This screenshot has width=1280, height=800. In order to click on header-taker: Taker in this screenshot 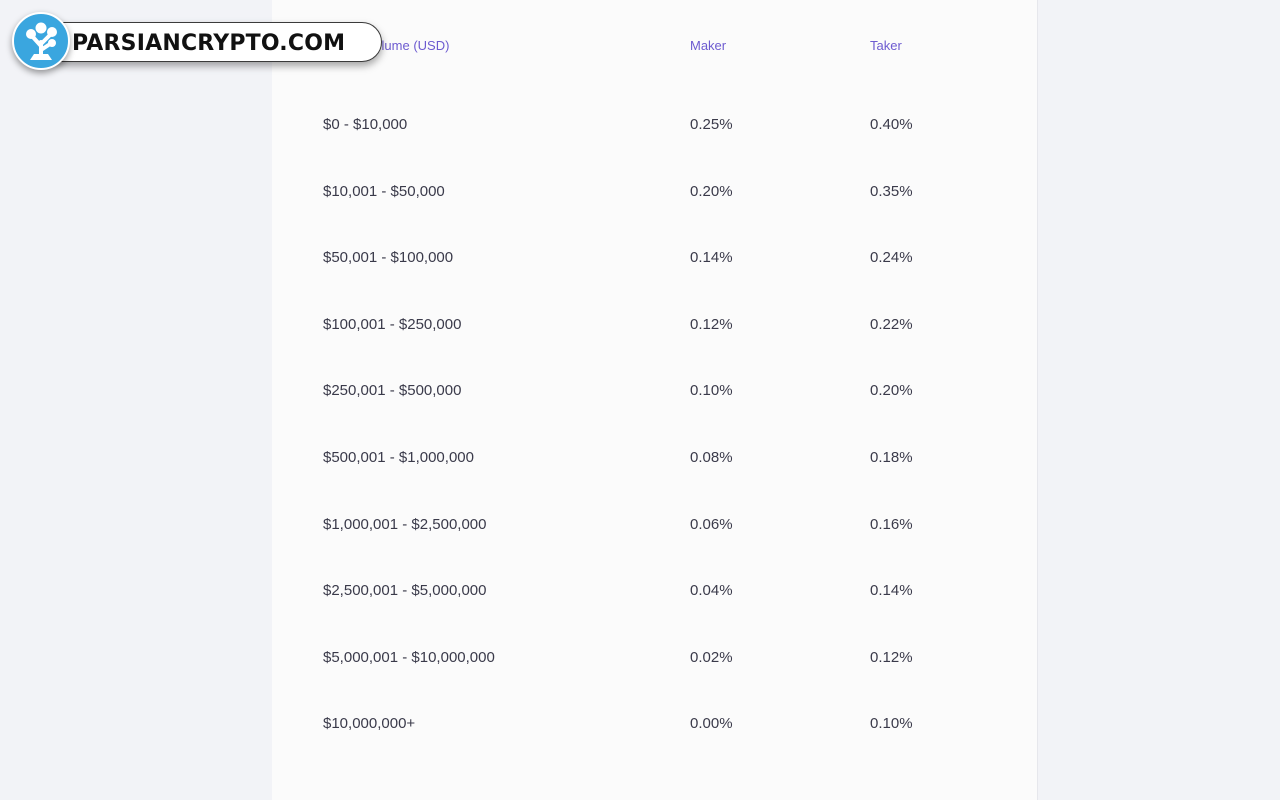, I will do `click(886, 45)`.